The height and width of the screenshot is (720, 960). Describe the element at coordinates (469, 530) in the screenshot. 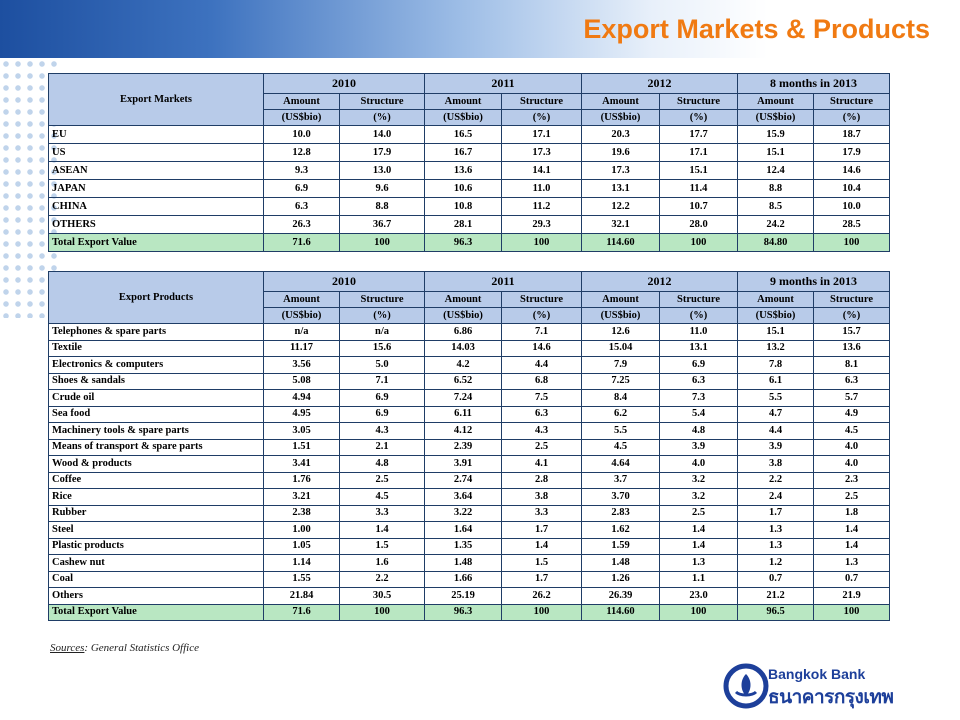

I see `table-row: Steel 1.00 1.4 1.64 1.7 1.62 1.4 1.3 1.4` at that location.